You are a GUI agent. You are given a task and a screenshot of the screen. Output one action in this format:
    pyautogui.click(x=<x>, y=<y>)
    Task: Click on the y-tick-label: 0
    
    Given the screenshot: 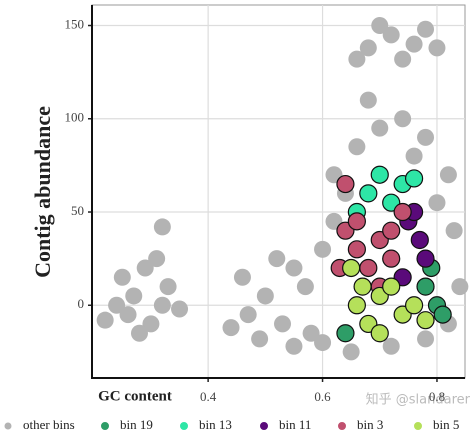 What is the action you would take?
    pyautogui.click(x=81, y=303)
    